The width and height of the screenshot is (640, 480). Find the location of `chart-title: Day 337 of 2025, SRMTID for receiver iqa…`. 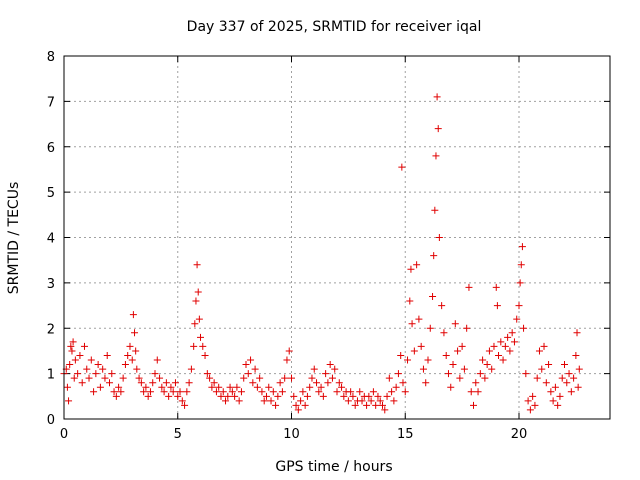

chart-title: Day 337 of 2025, SRMTID for receiver iqa… is located at coordinates (334, 27).